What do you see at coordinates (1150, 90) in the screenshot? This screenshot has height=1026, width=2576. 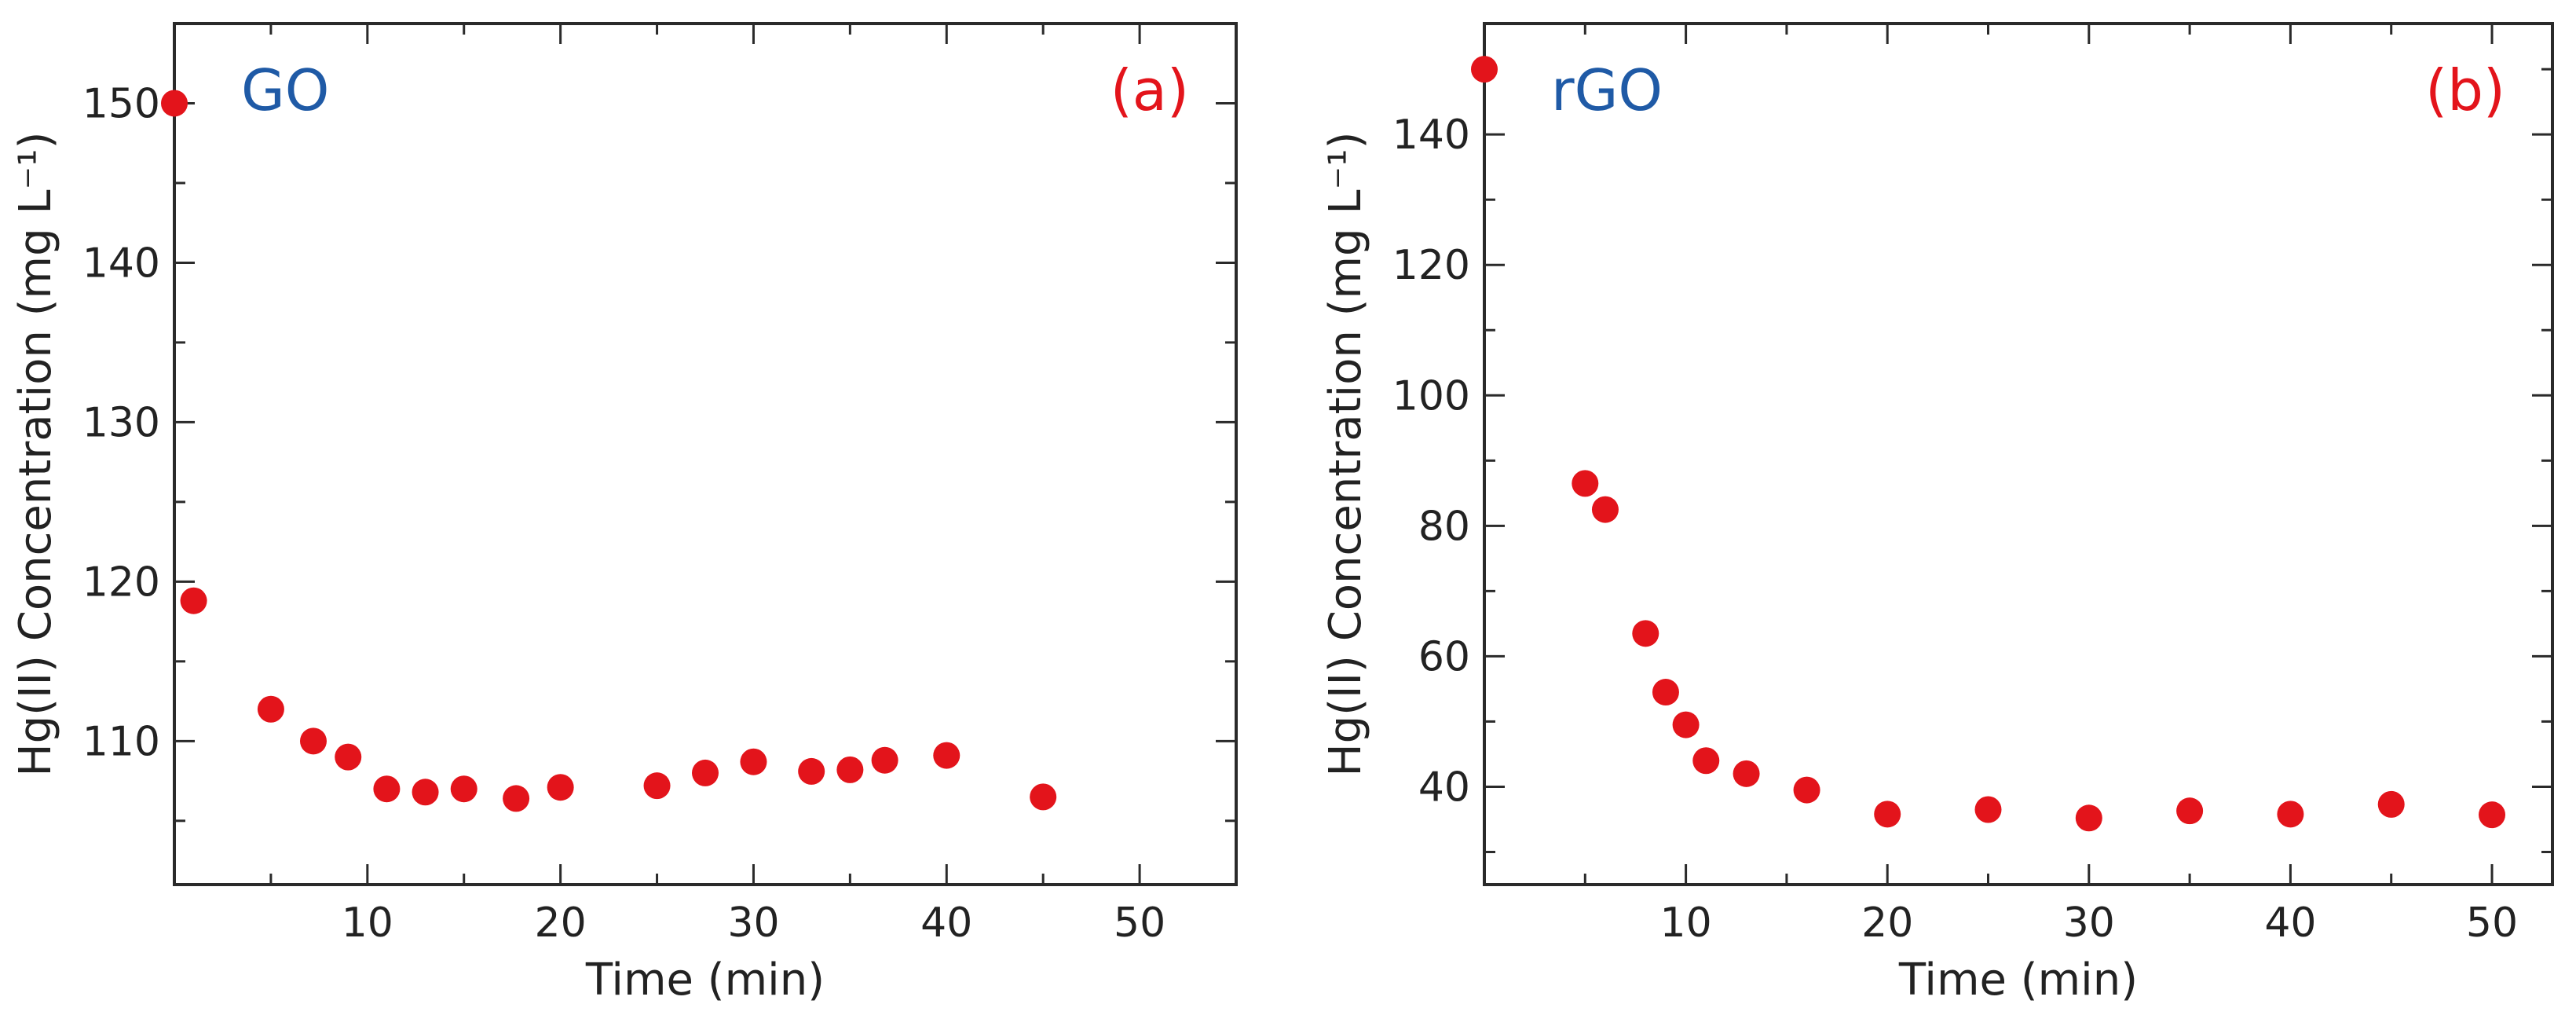 I see `panel-label: (a)` at bounding box center [1150, 90].